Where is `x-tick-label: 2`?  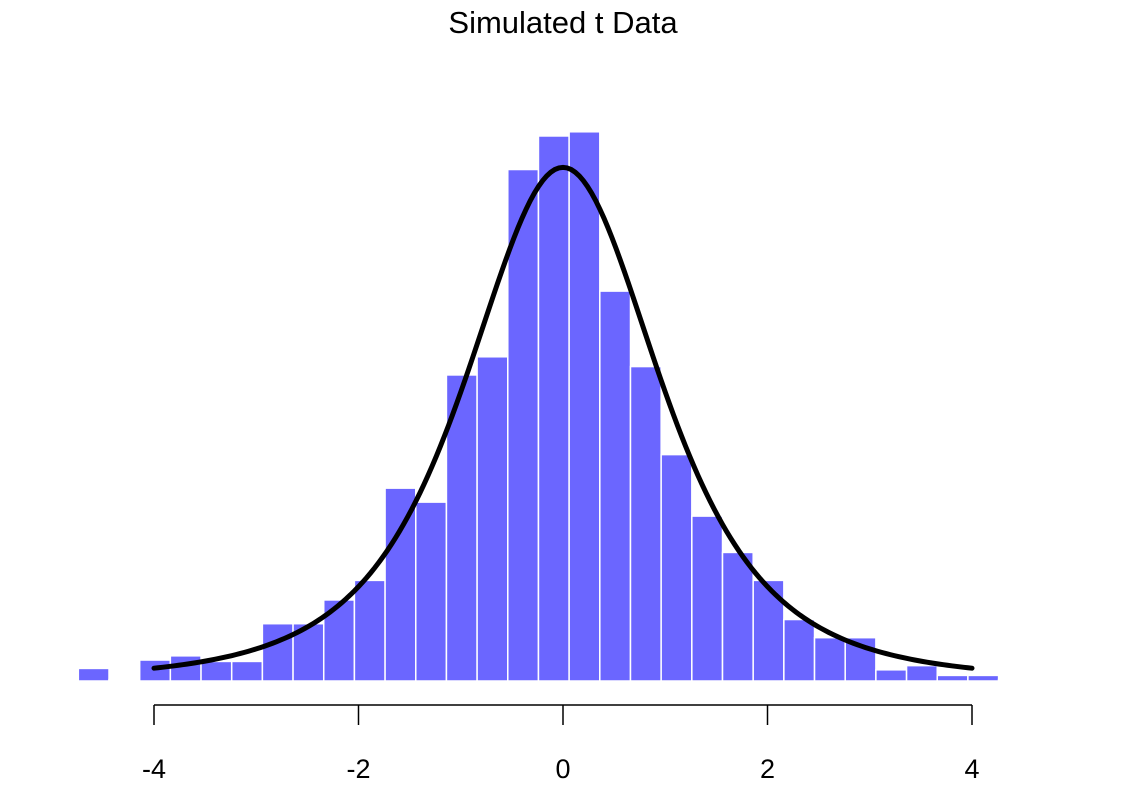 x-tick-label: 2 is located at coordinates (767, 769).